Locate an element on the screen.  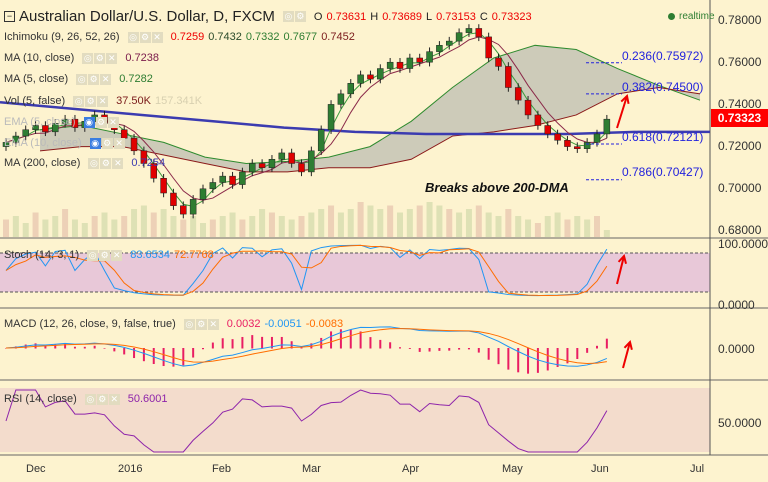
ma10-value: 0.7238 is located at coordinates (142, 58).